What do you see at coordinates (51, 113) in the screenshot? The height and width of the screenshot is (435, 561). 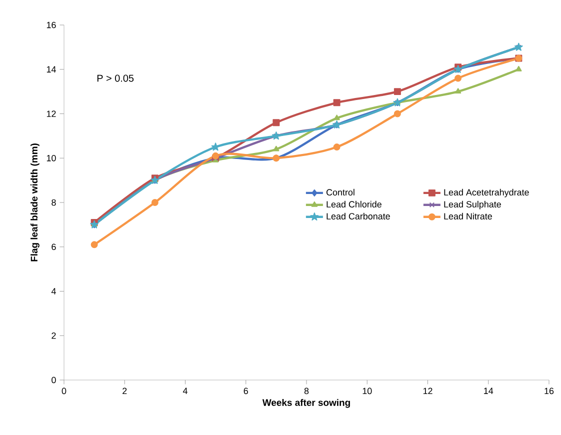 I see `y-tick-label: 12` at bounding box center [51, 113].